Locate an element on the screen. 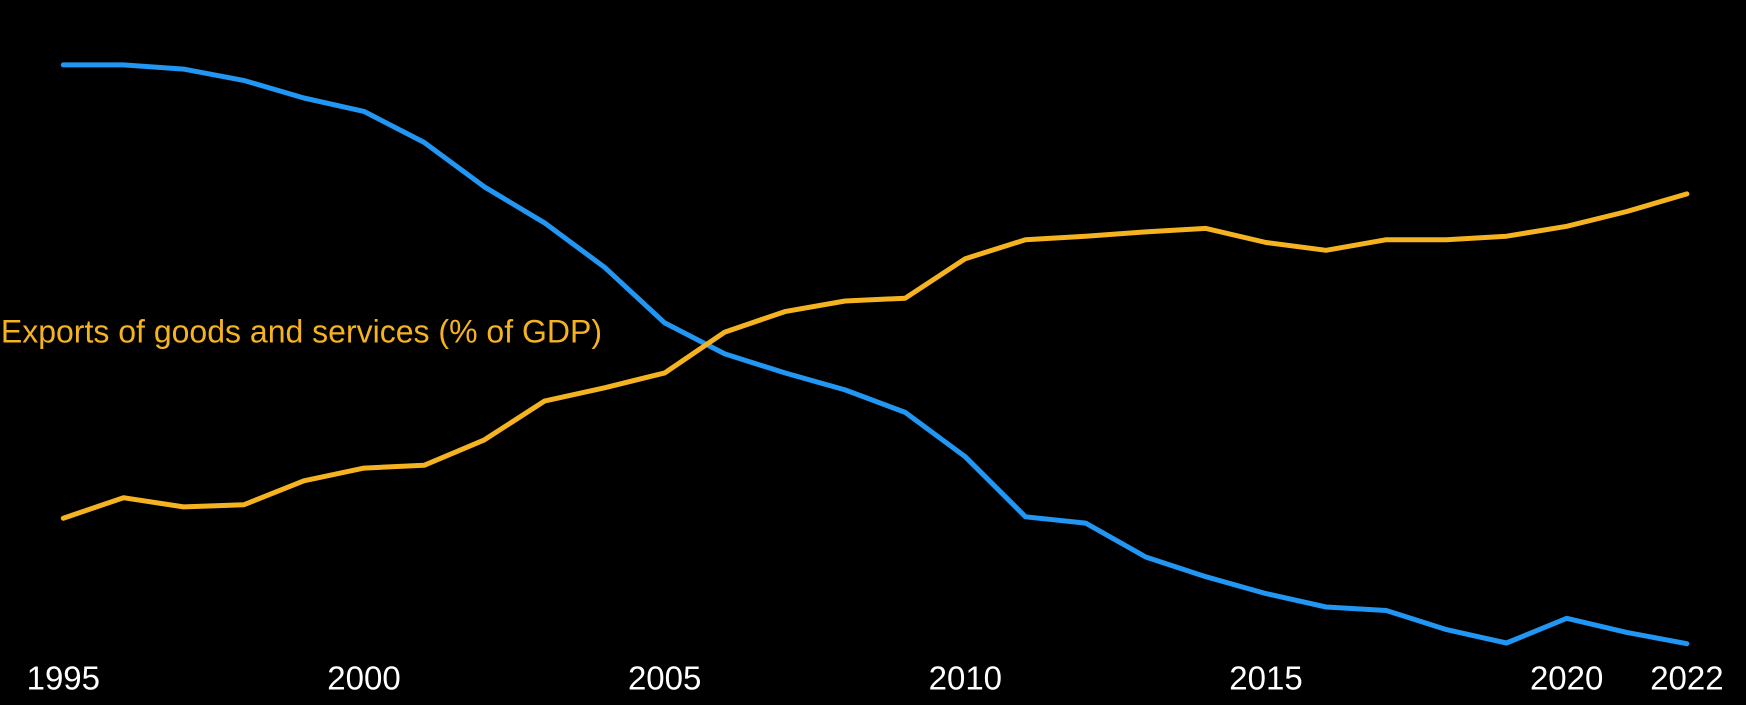 The height and width of the screenshot is (705, 1746). series-label: Exports of goods and services (% of GDP) is located at coordinates (301, 331).